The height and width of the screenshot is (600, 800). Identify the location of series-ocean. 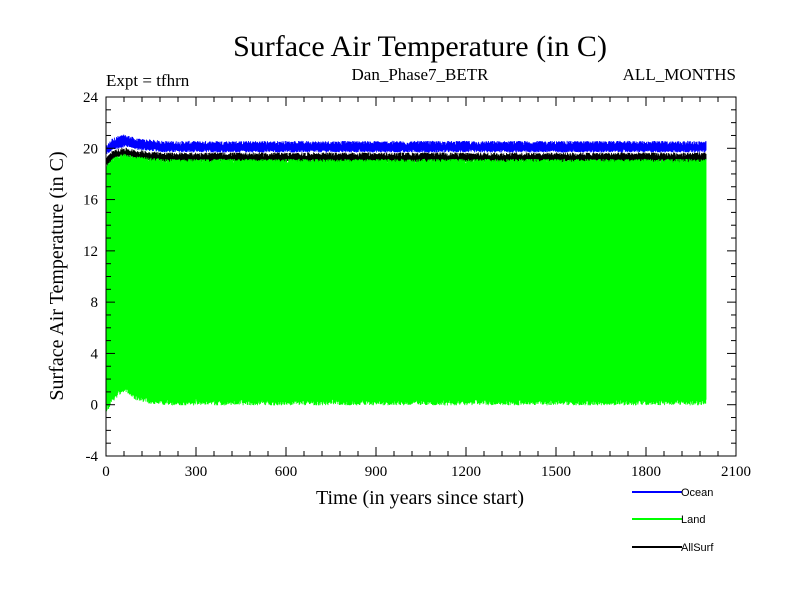
(406, 144).